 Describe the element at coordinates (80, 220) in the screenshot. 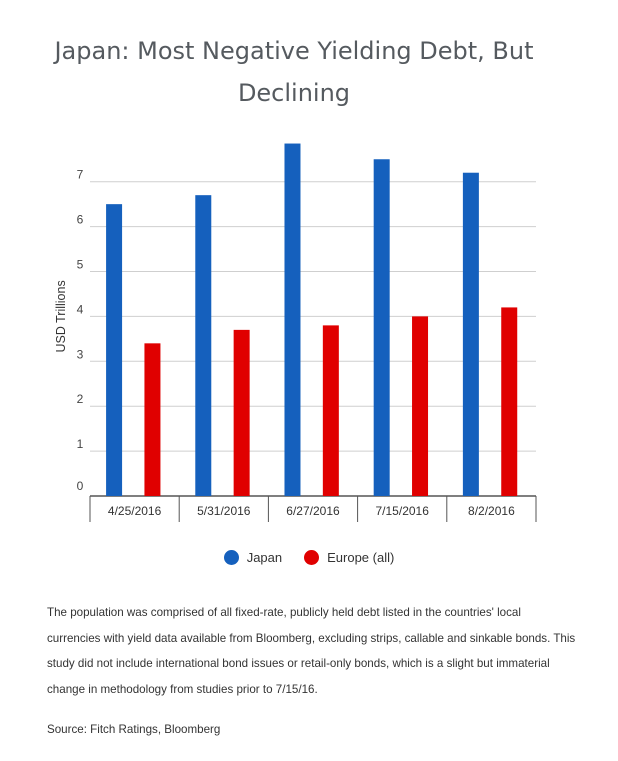

I see `y-tick-label-6: 6` at that location.